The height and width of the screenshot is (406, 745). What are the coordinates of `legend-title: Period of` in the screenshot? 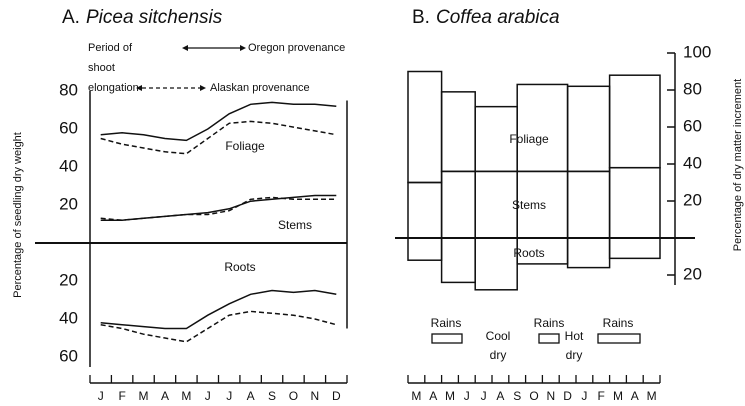 It's located at (110, 48).